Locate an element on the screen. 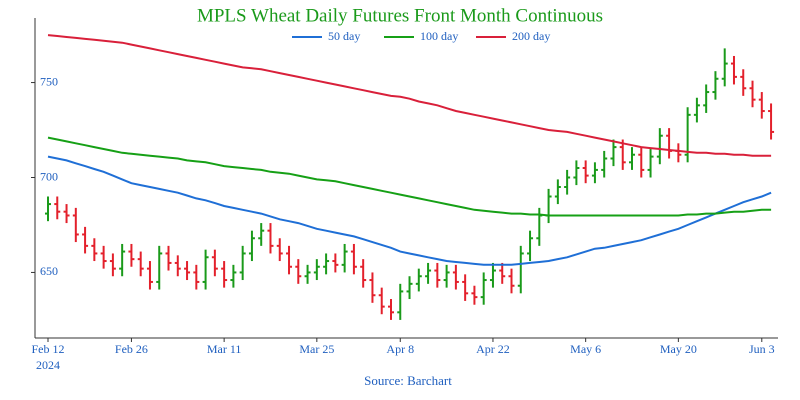  x-tick-label: Apr 8 is located at coordinates (400, 349).